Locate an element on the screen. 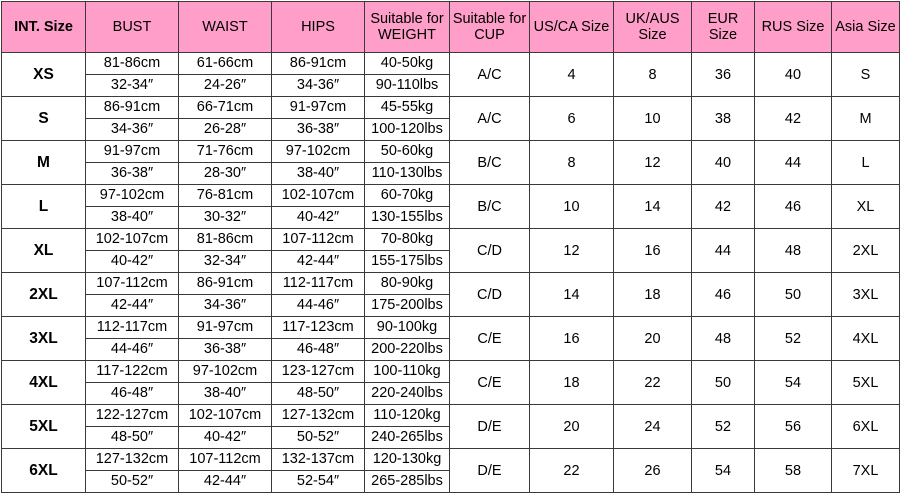 This screenshot has width=900, height=493. cell-eur-size: 50 is located at coordinates (723, 382).